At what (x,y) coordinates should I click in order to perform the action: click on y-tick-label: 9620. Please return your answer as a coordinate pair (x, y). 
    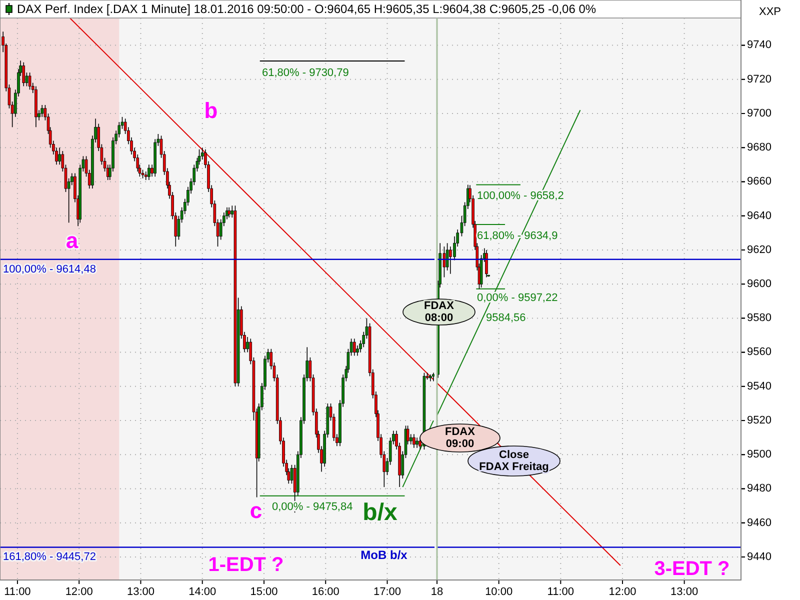
    Looking at the image, I should click on (759, 250).